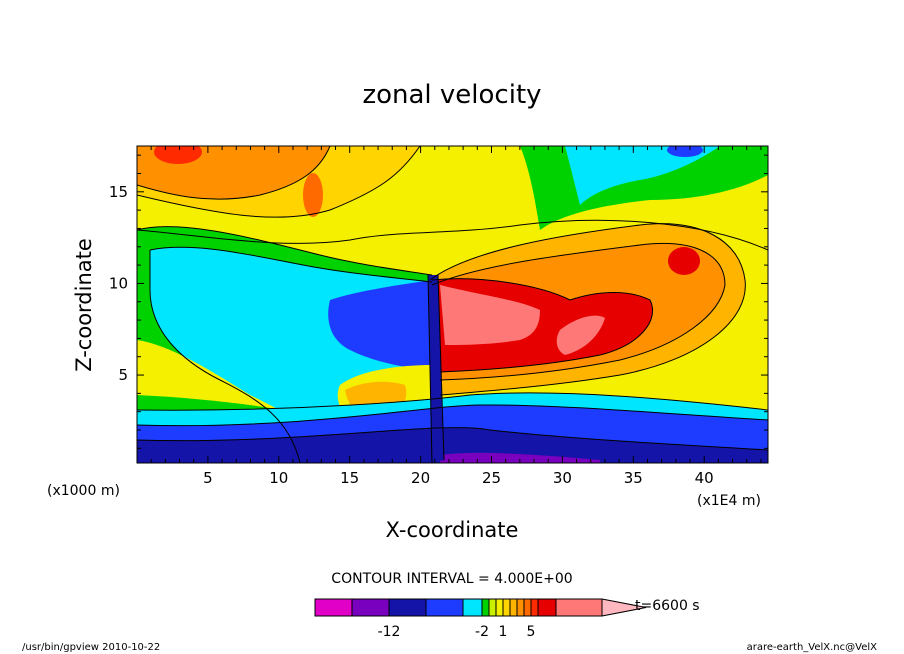 This screenshot has width=904, height=654. I want to click on field-upper-orange3, so click(313, 195).